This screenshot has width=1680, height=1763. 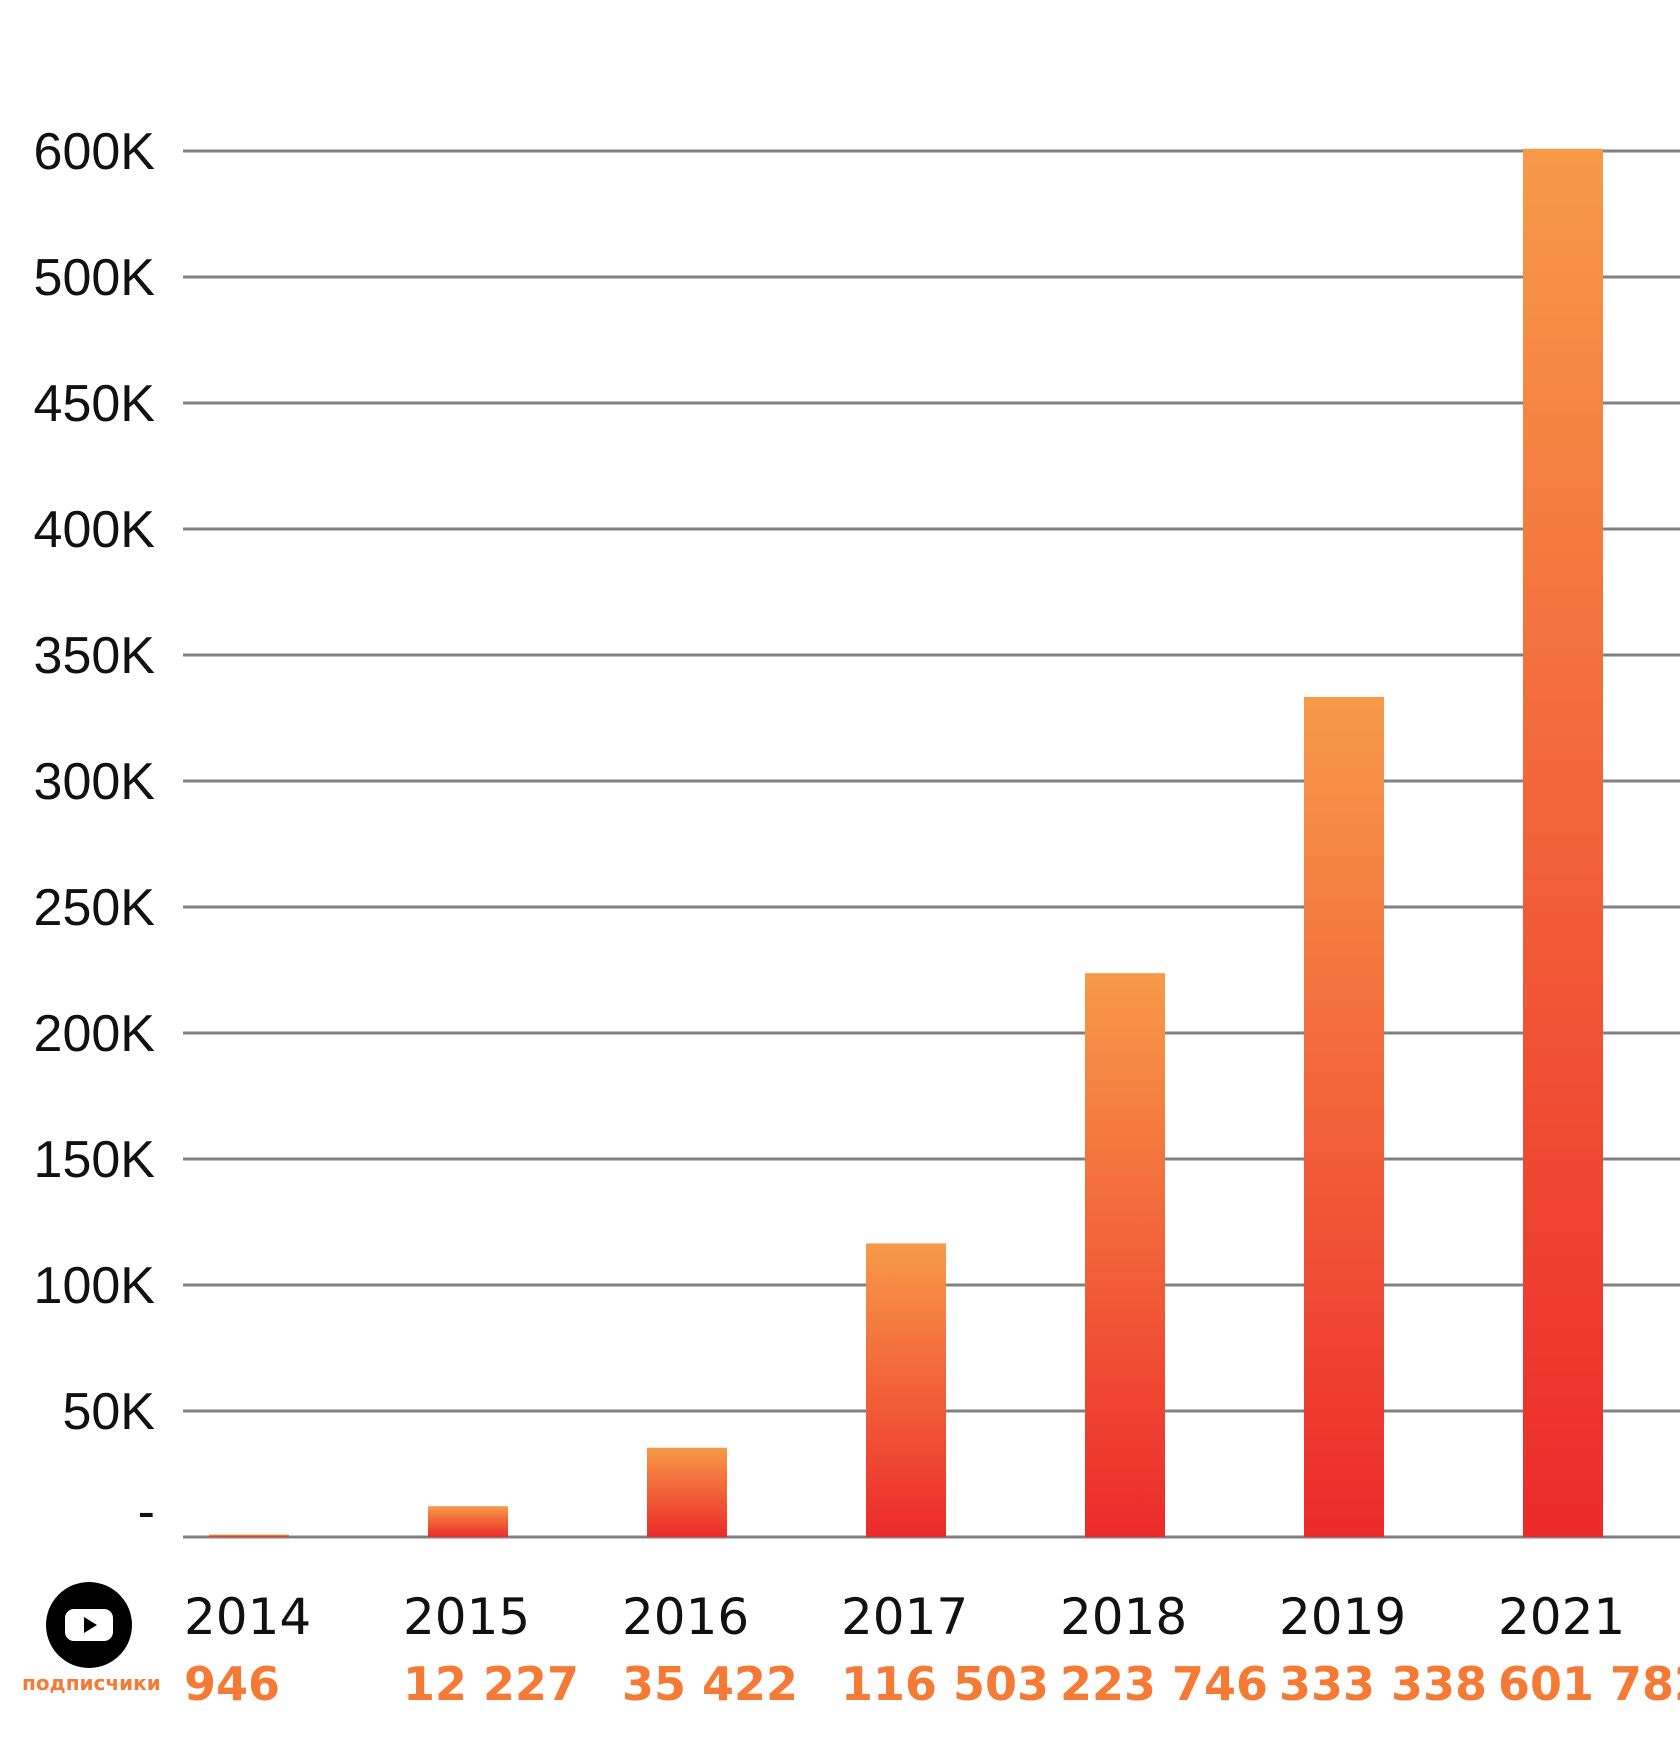 What do you see at coordinates (95, 782) in the screenshot?
I see `y-tick-label: 300K` at bounding box center [95, 782].